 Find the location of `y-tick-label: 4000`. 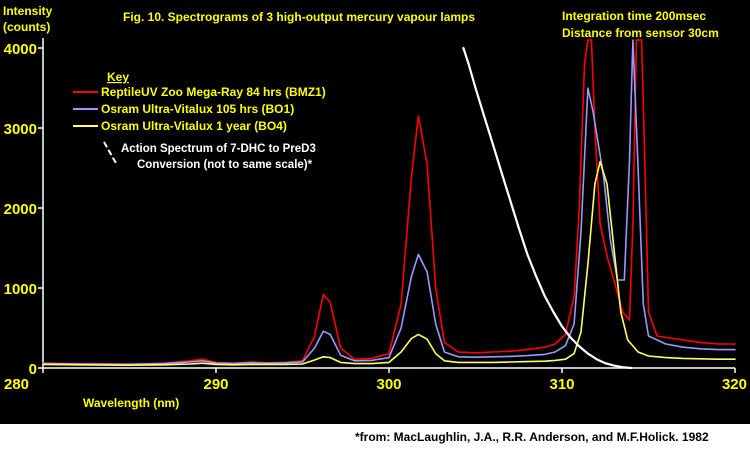

y-tick-label: 4000 is located at coordinates (20, 49).